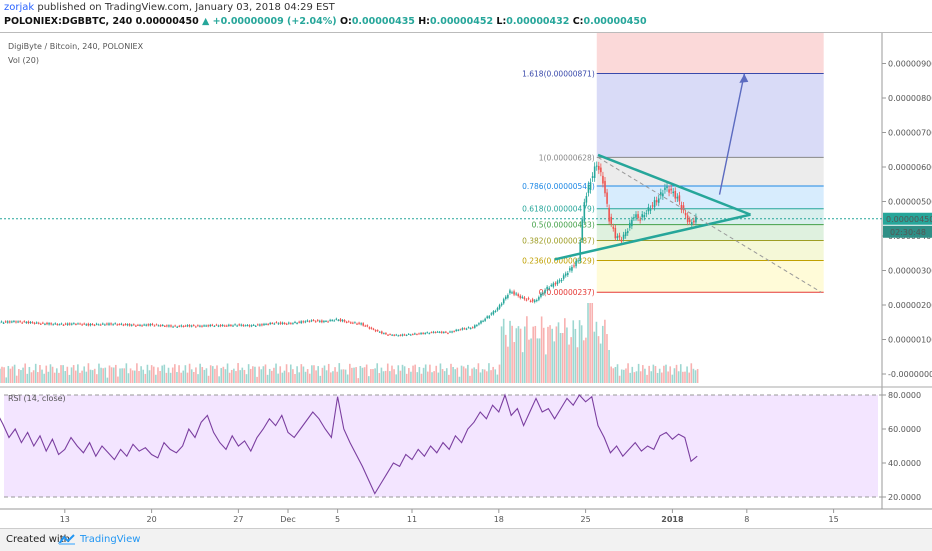  I want to click on tradingview-logo-icon, so click(67, 540).